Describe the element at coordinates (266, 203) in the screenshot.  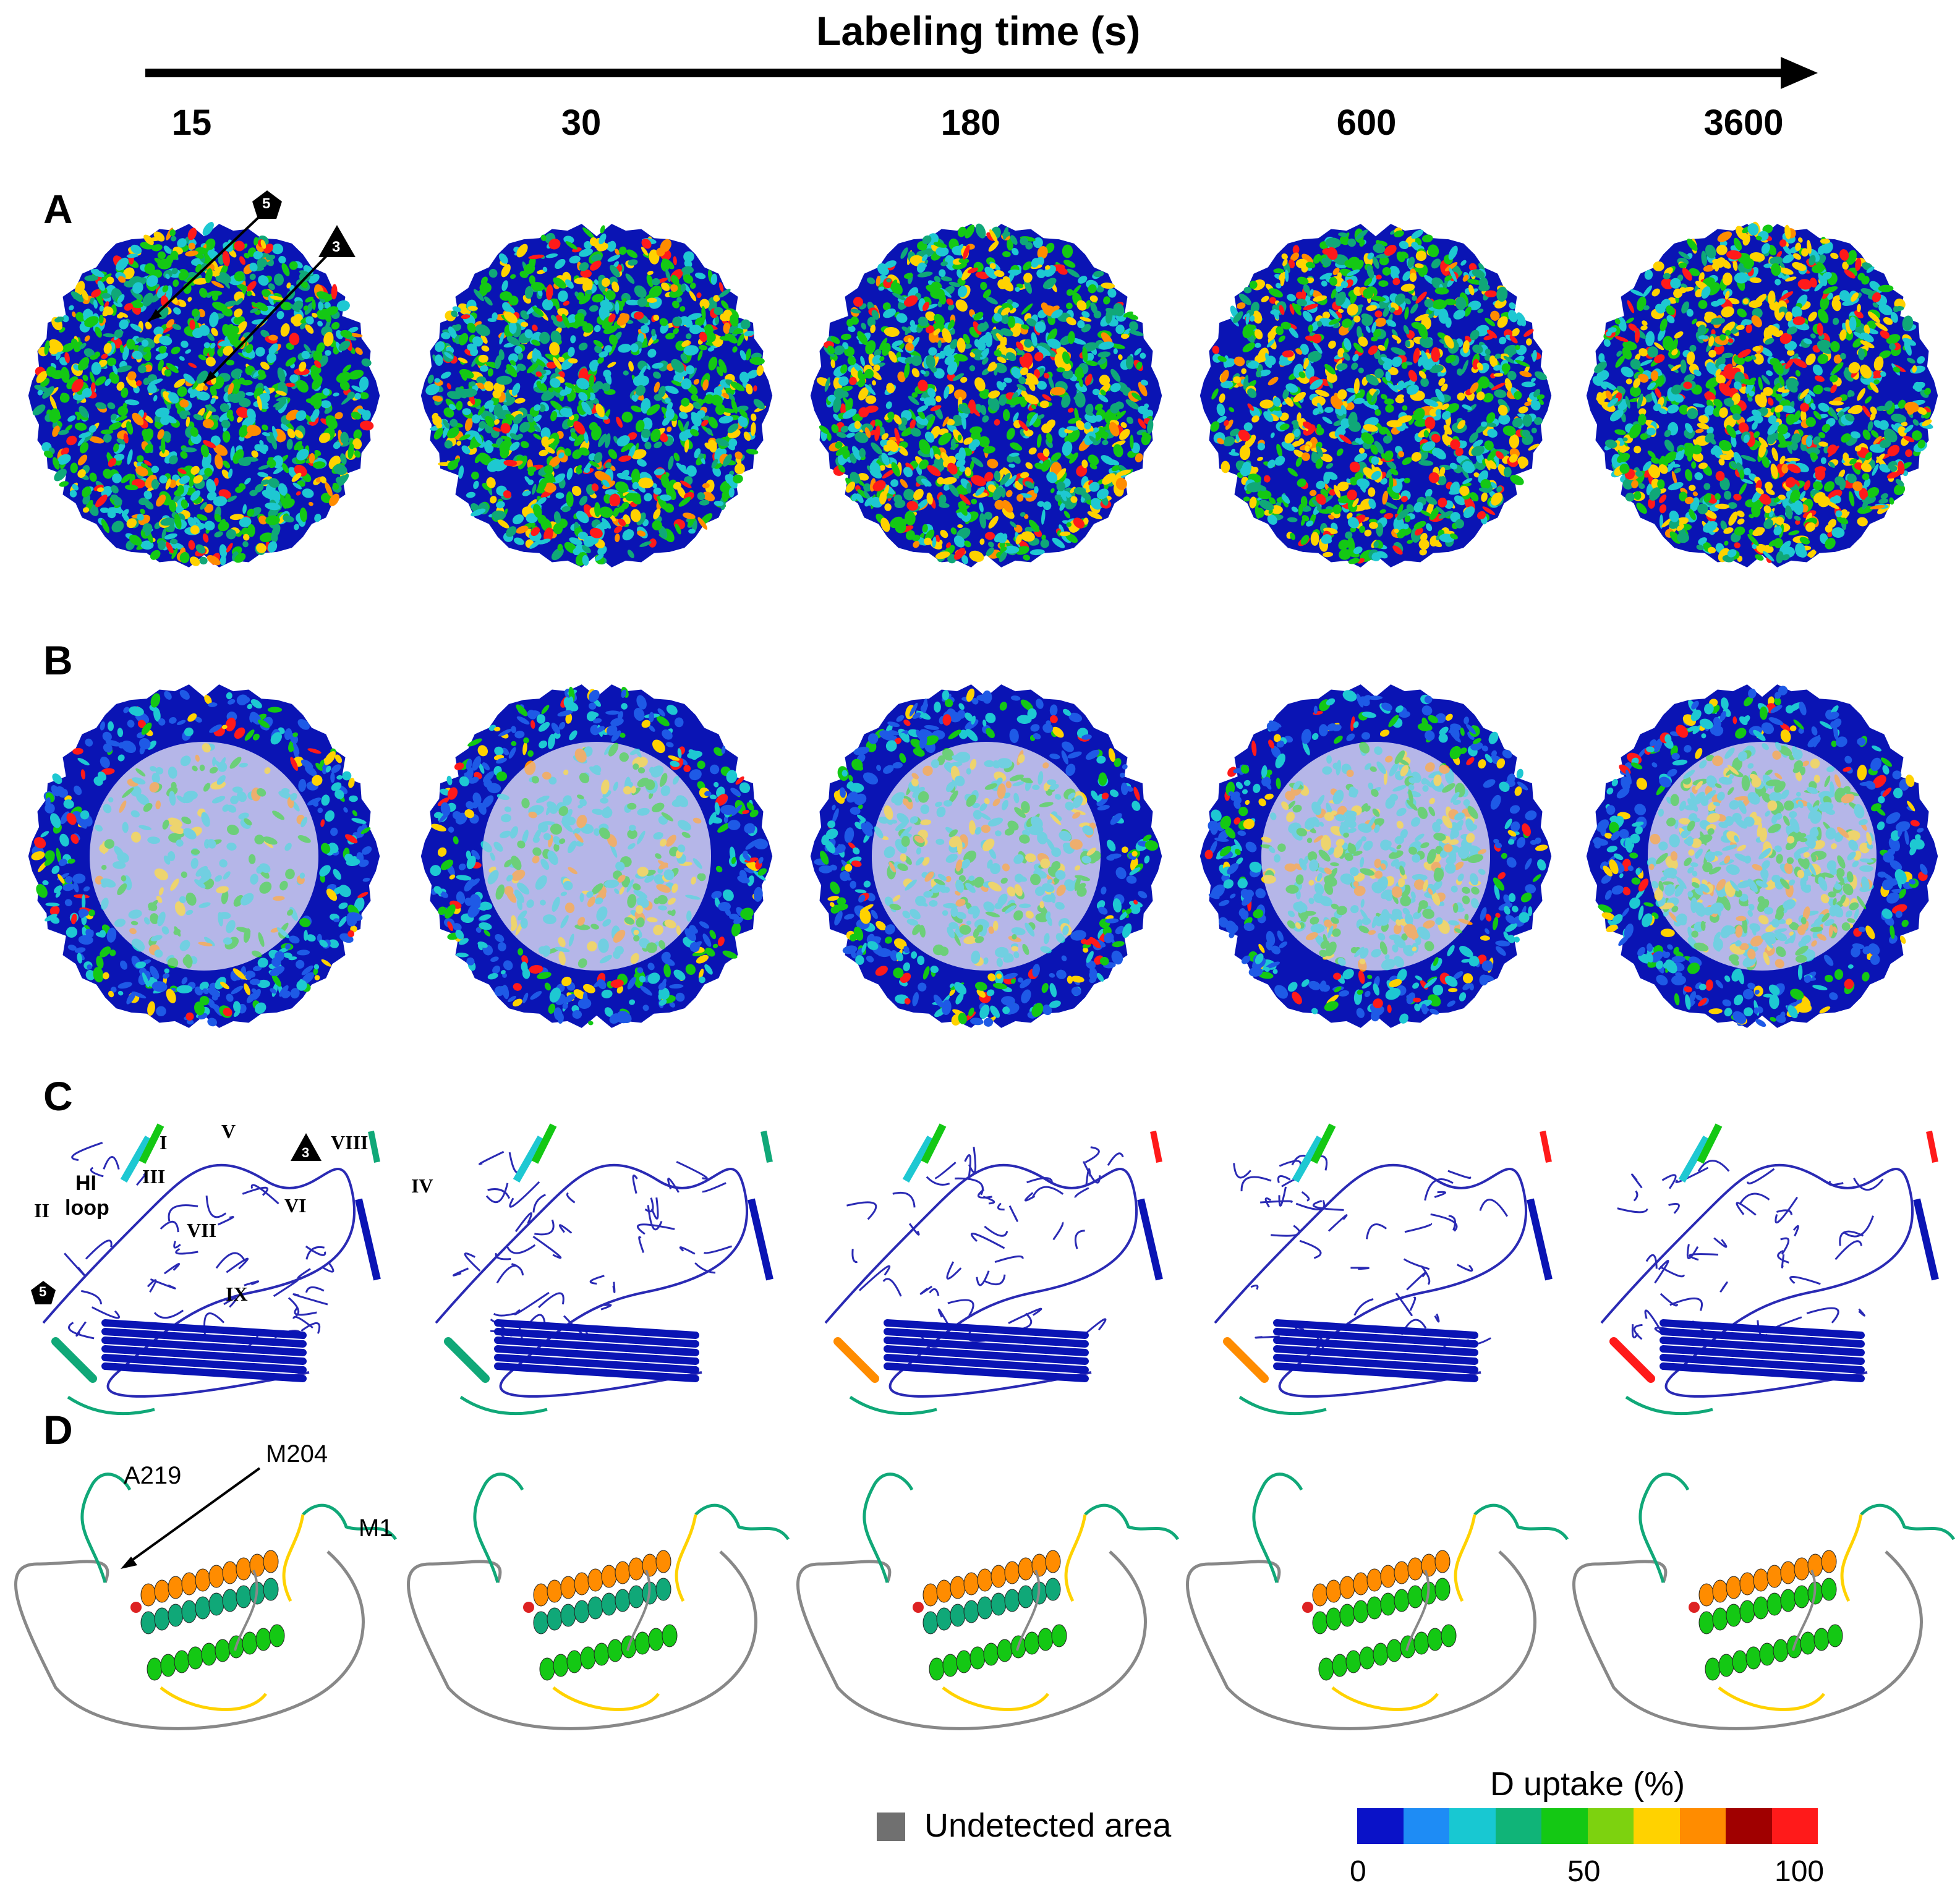
I see `fivefold-number: 5` at that location.